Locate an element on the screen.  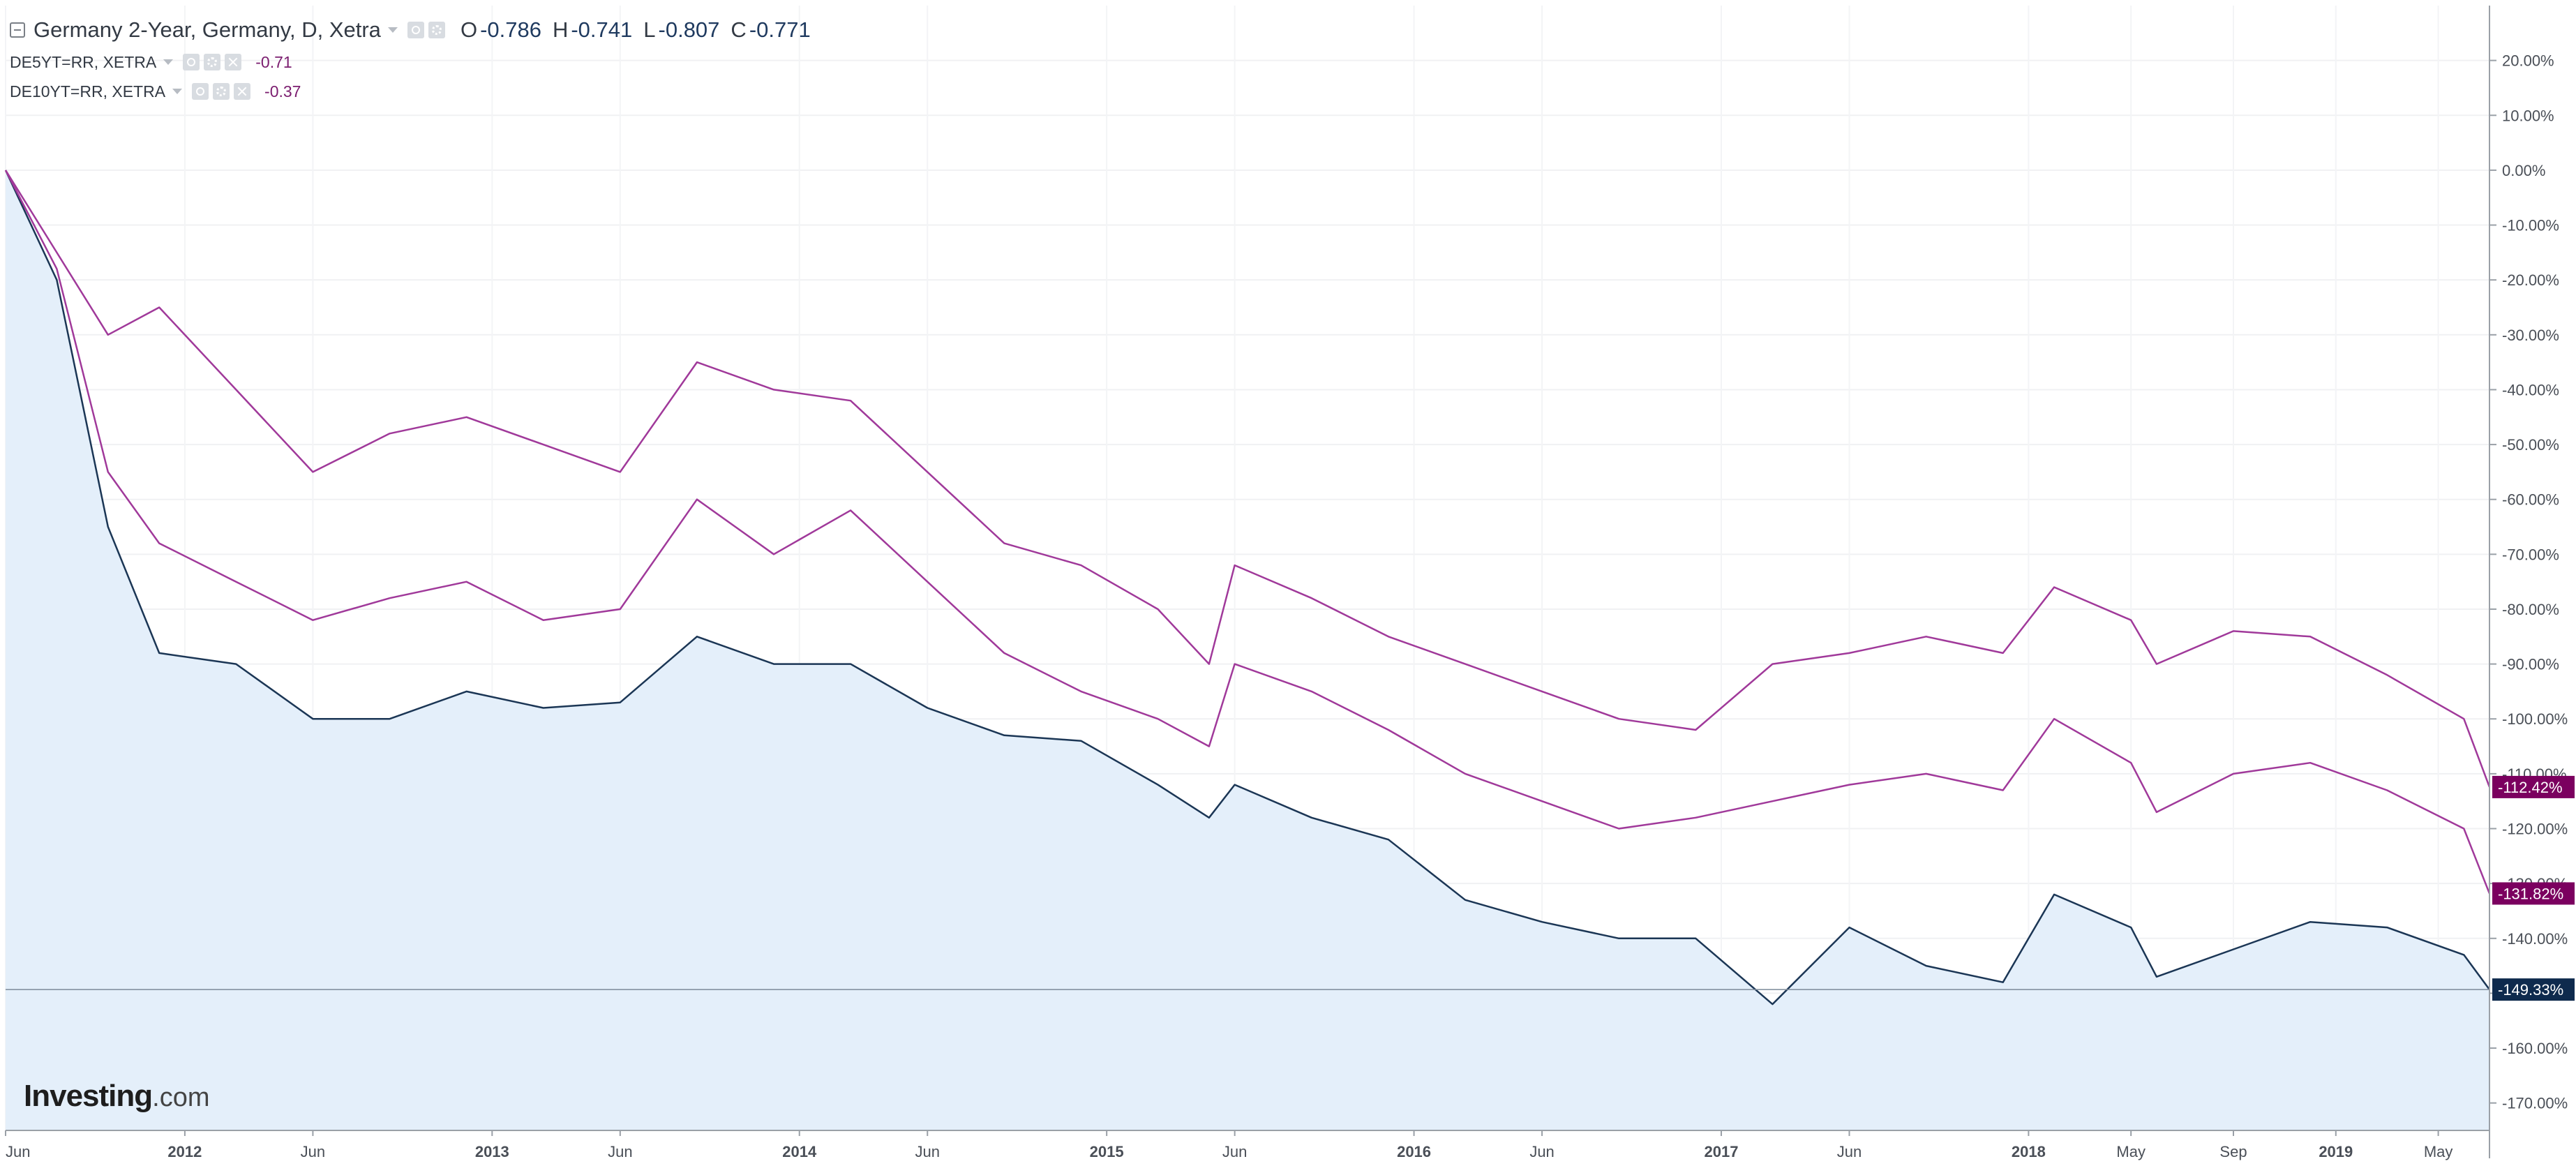
x-tick-label: 2016 is located at coordinates (1414, 1151).